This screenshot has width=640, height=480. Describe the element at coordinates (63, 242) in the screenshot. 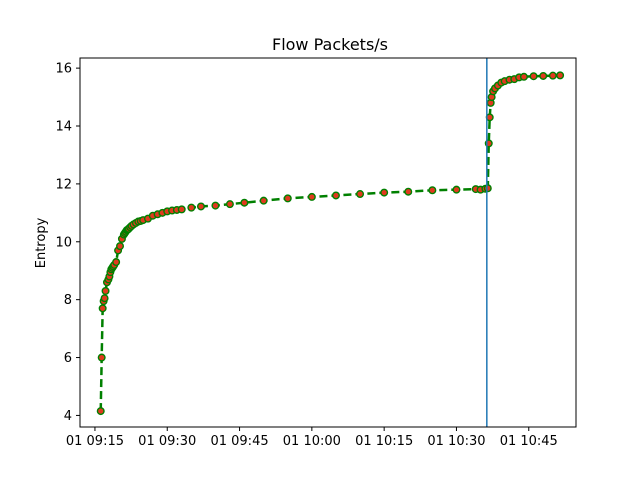

I see `y-tick-label: 10` at that location.